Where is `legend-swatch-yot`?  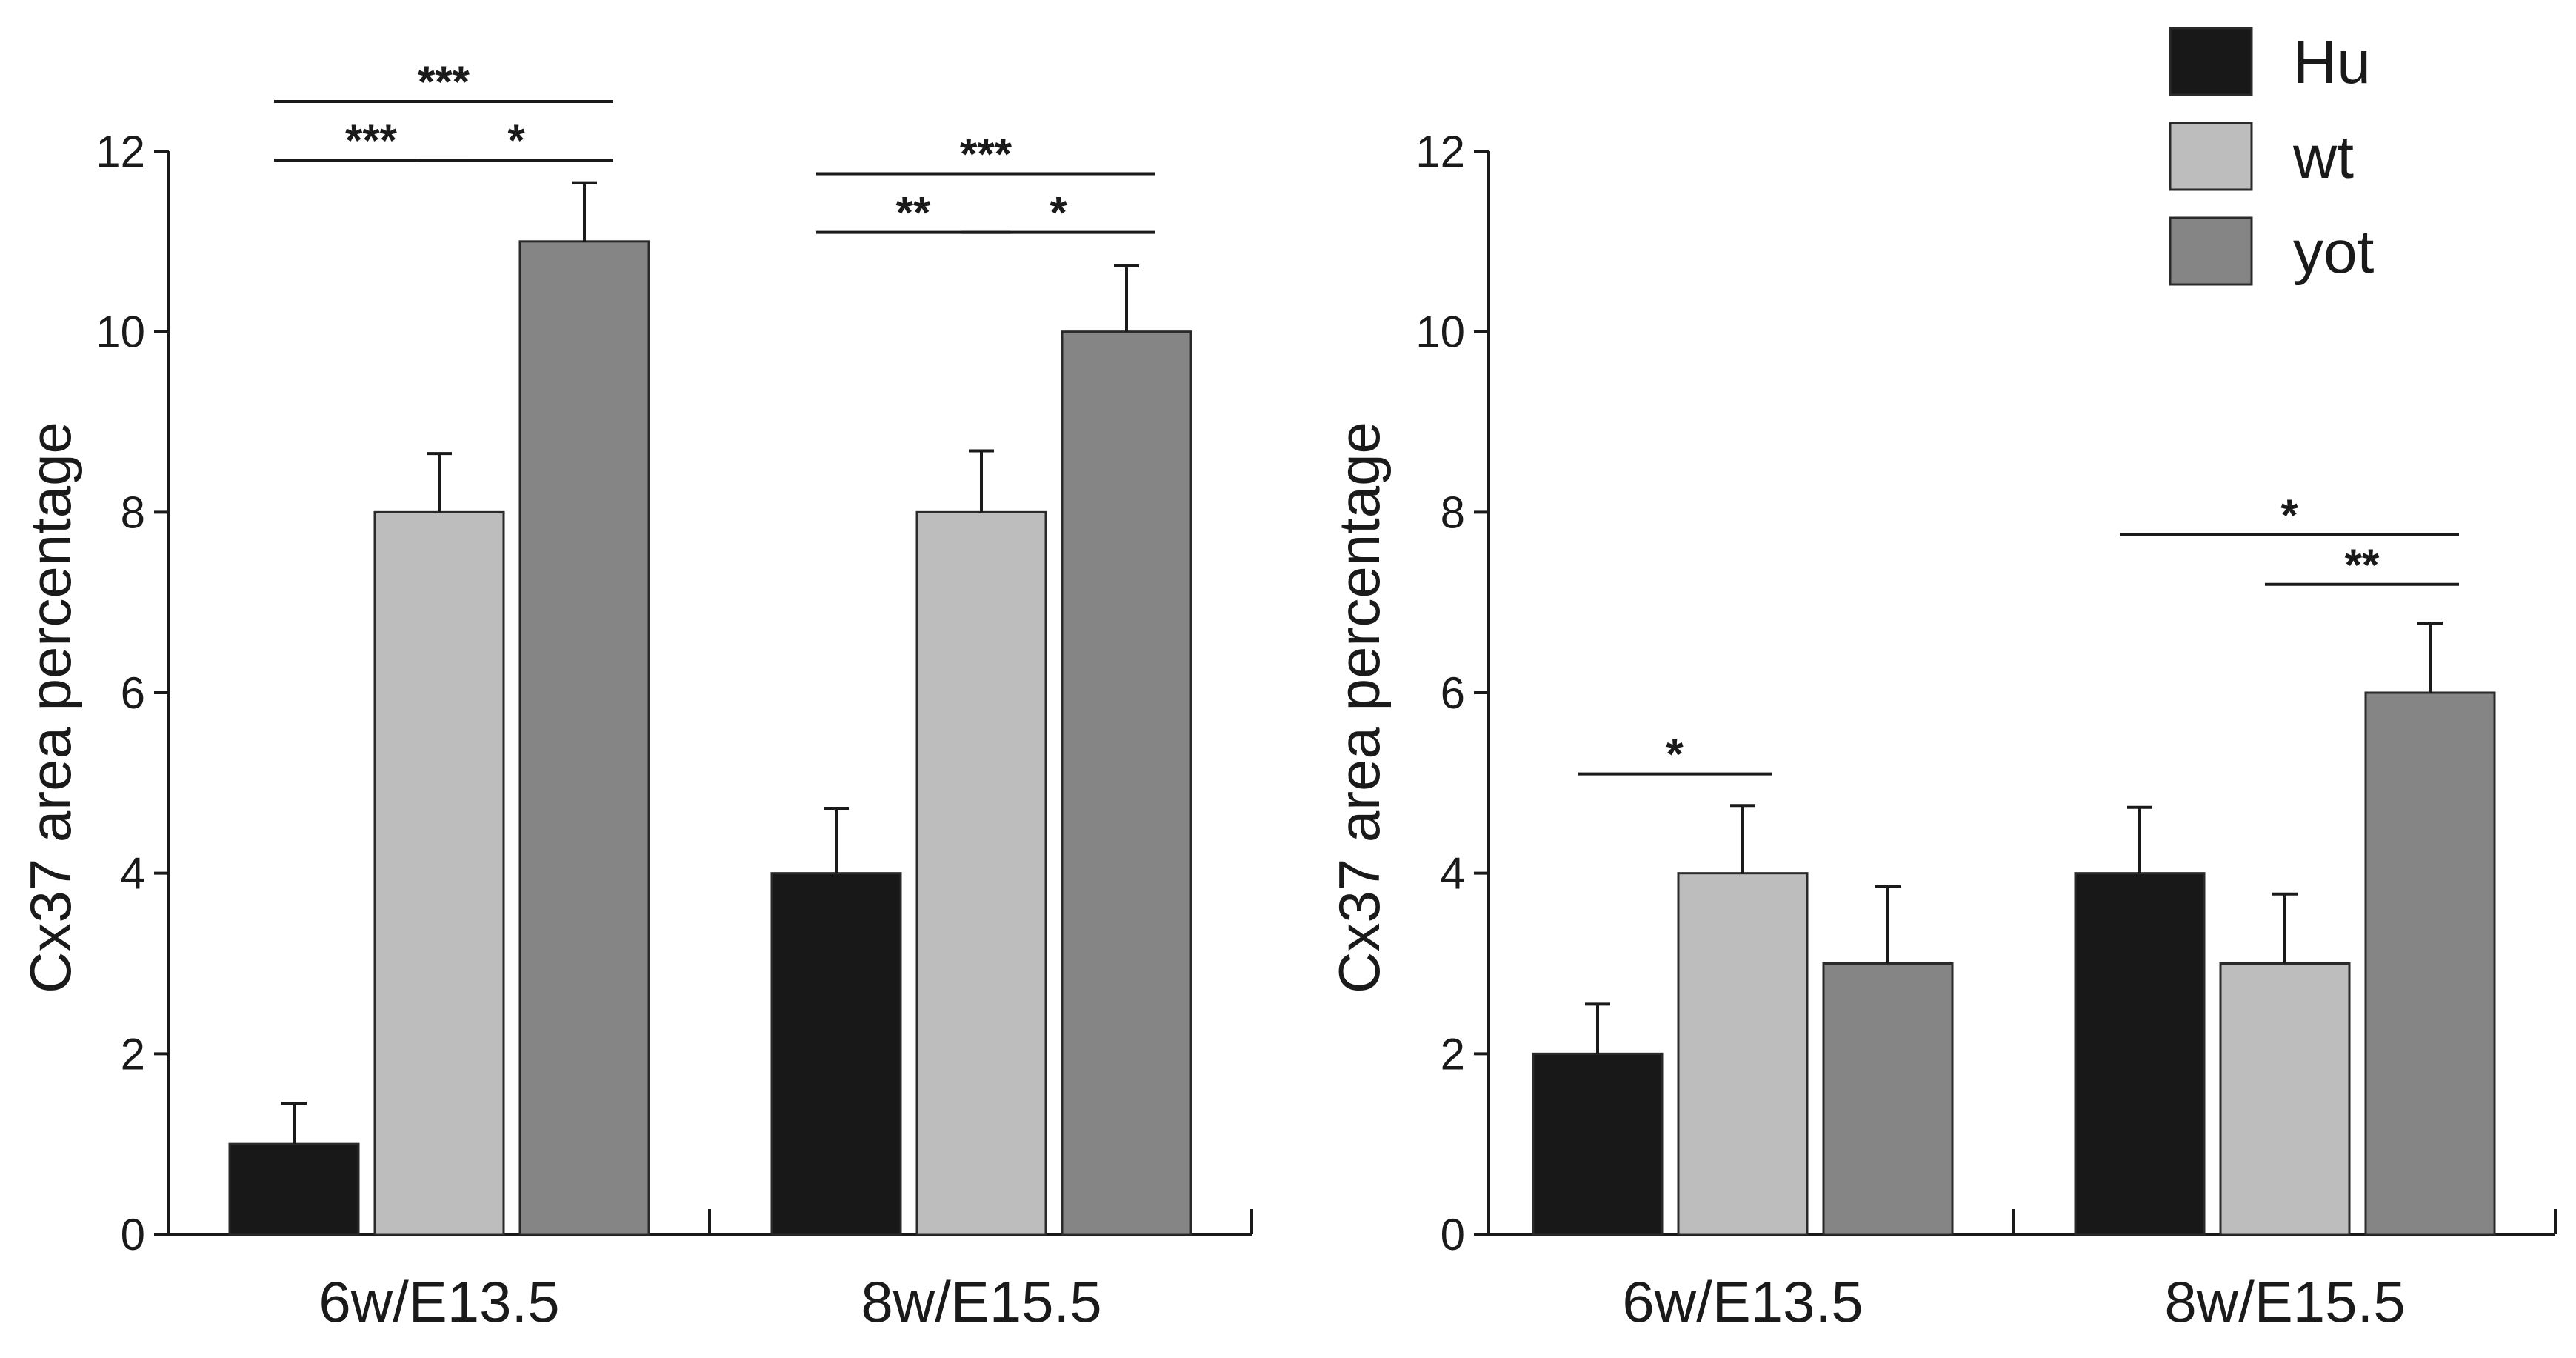
legend-swatch-yot is located at coordinates (2211, 251).